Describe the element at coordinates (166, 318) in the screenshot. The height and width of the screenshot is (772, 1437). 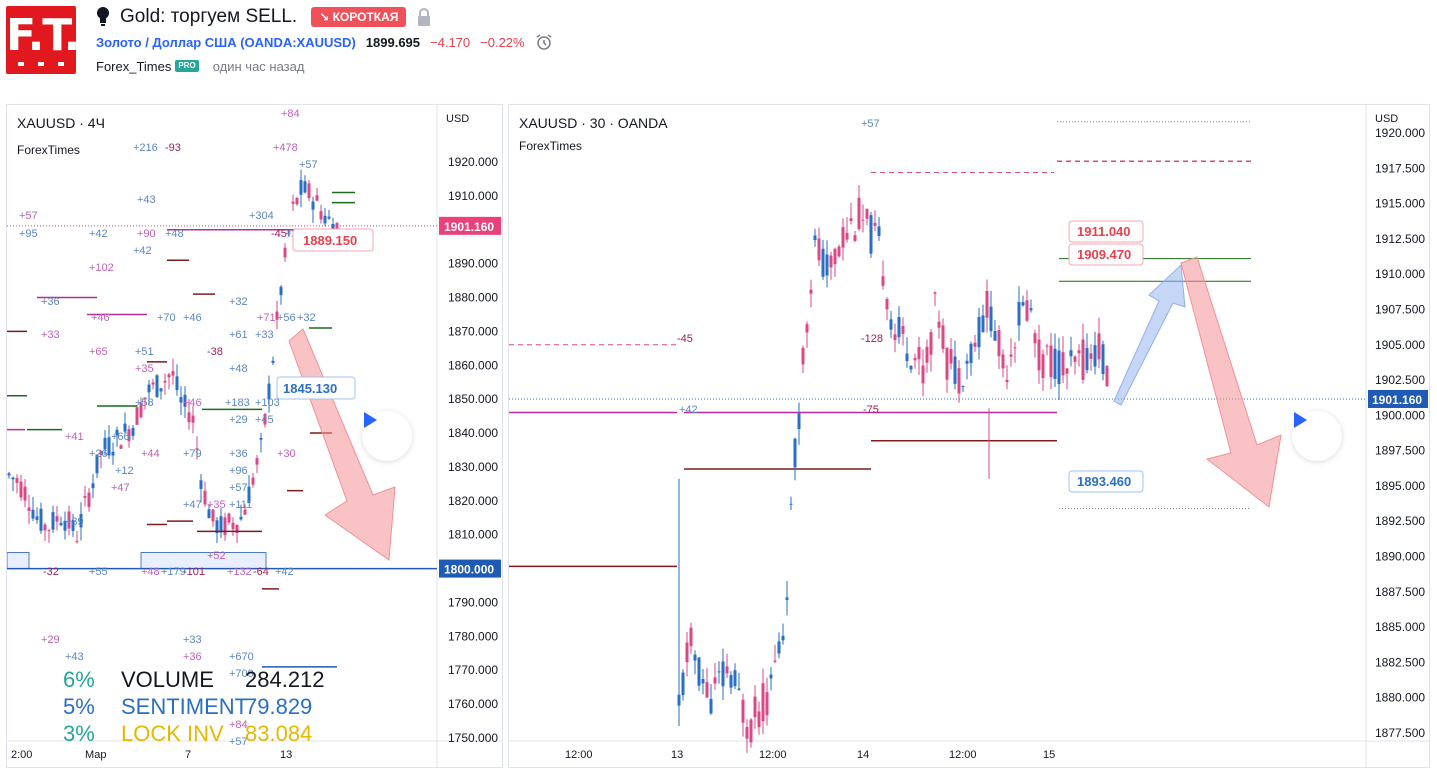
I see `delta-label: +70` at that location.